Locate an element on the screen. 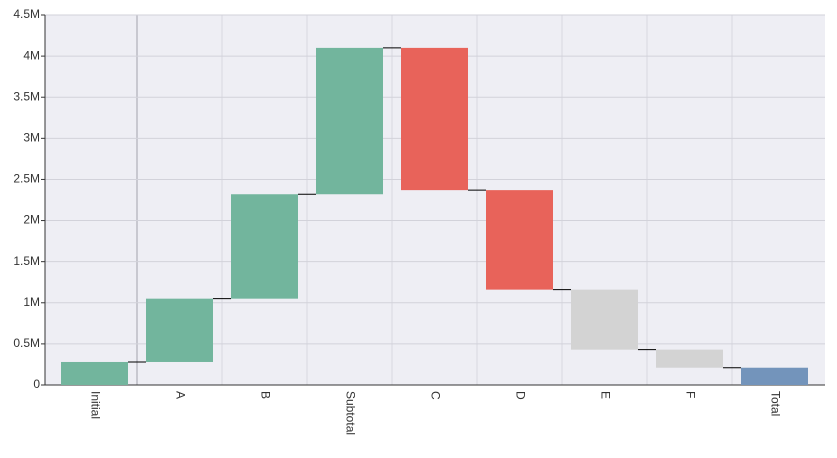 This screenshot has height=458, width=837. x-tick-label: A is located at coordinates (180, 395).